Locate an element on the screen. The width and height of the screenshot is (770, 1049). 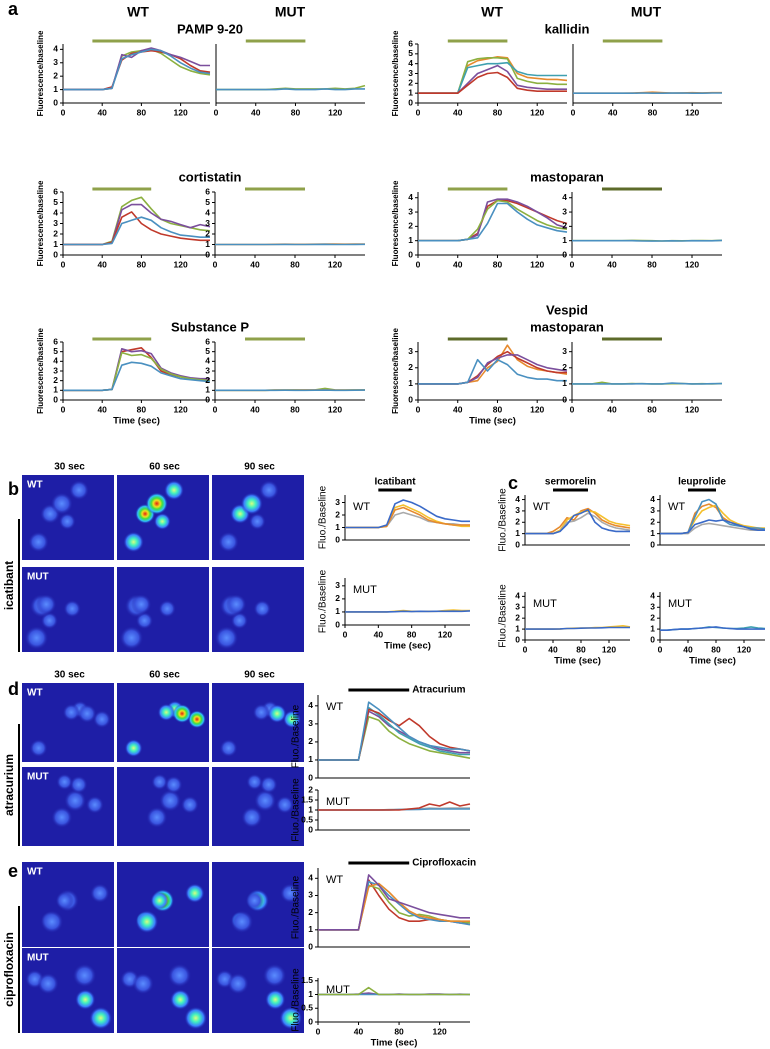
time-label: 30 sec is located at coordinates (69, 467).